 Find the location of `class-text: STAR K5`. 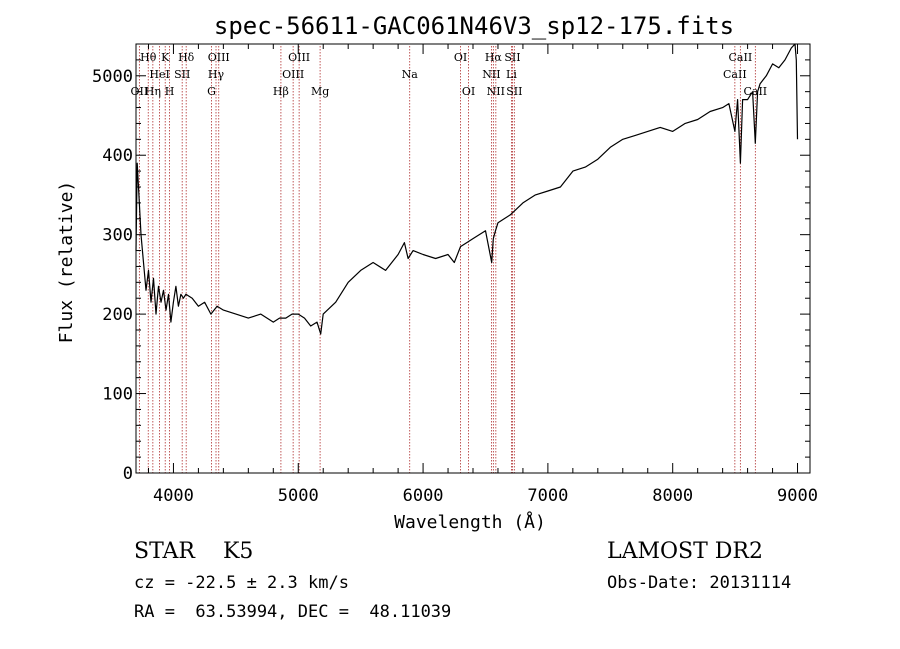

class-text: STAR K5 is located at coordinates (194, 551).